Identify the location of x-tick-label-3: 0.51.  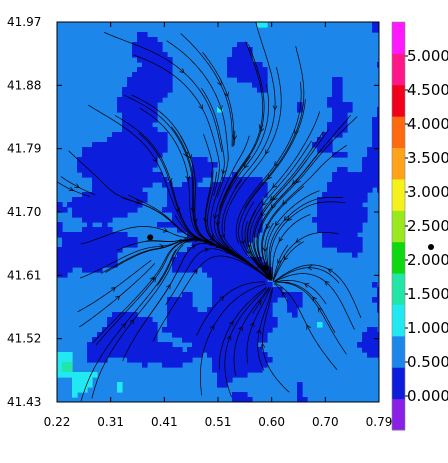
(218, 422).